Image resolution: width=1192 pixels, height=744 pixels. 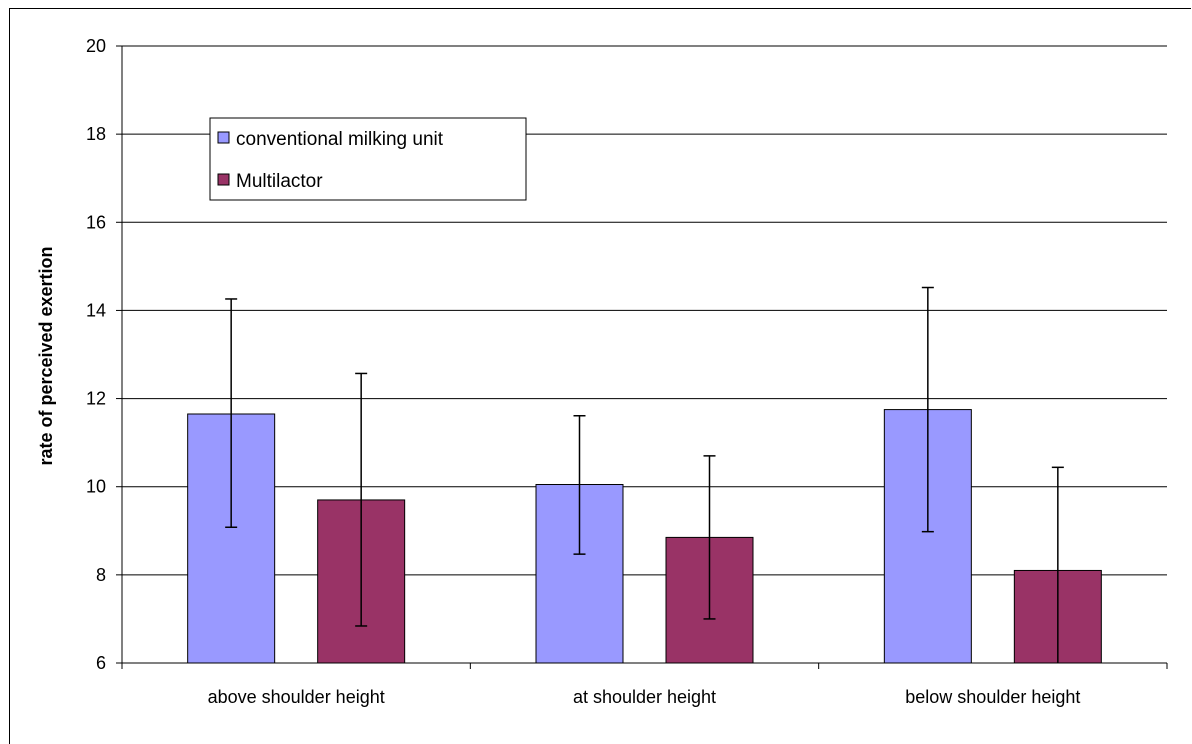 I want to click on y-tick-label: 14, so click(x=96, y=310).